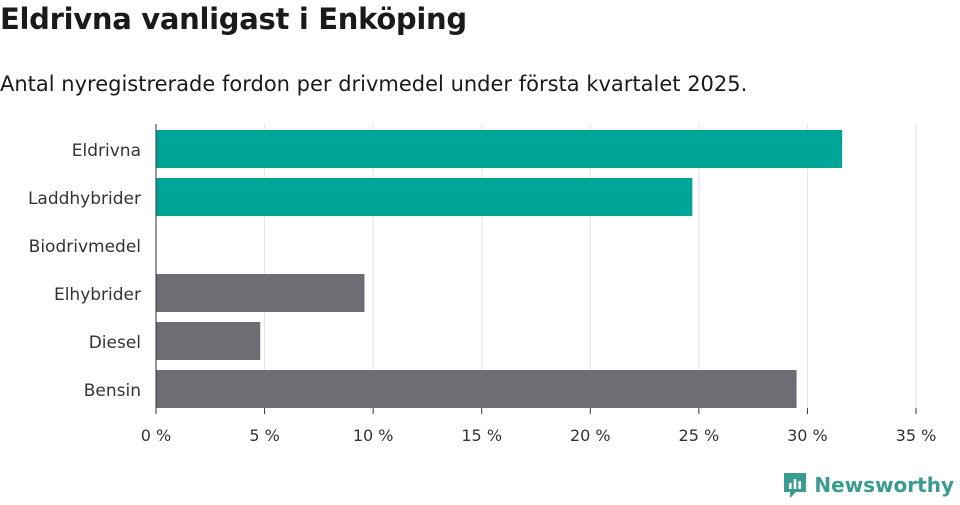  I want to click on category-label: Eldrivna, so click(106, 151).